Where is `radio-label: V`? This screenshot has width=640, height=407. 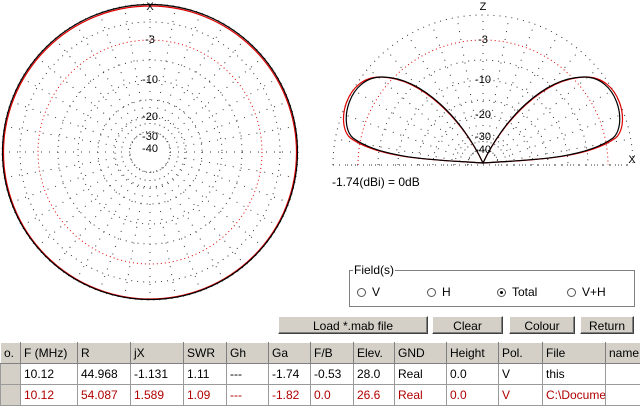
radio-label: V is located at coordinates (376, 292).